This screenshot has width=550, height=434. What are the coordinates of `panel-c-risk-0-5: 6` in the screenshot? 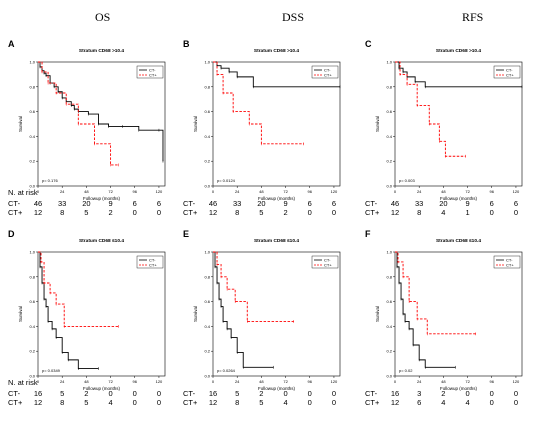 It's located at (516, 203).